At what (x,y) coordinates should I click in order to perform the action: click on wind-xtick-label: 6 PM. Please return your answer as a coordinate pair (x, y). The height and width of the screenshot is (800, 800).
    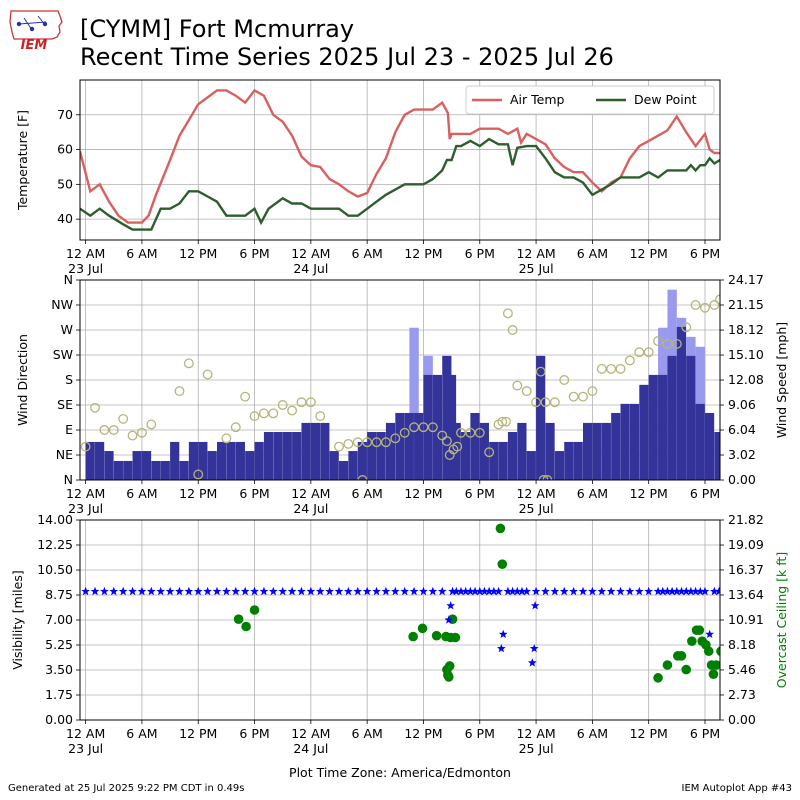
    Looking at the image, I should click on (705, 493).